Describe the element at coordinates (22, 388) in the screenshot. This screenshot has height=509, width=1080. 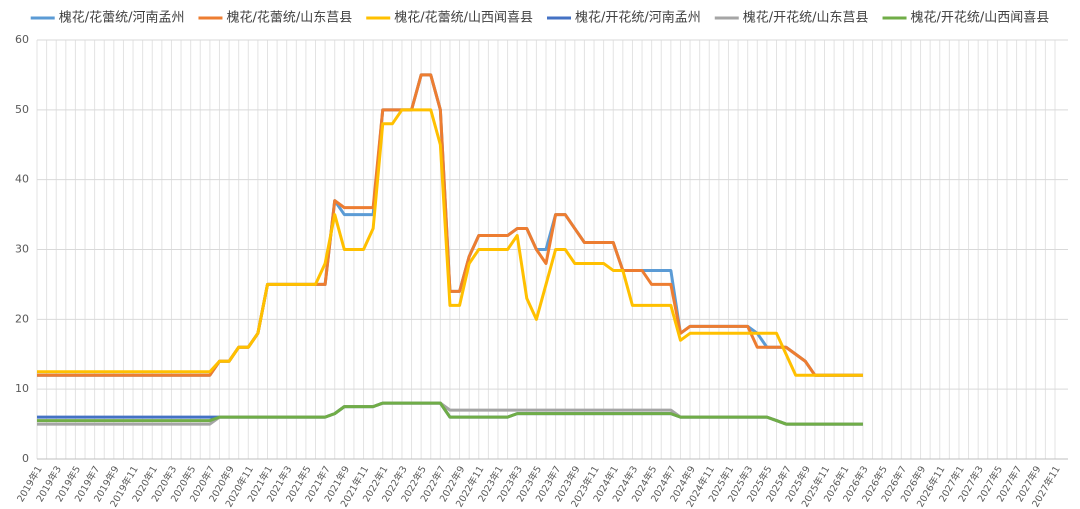
I see `y-tick-label: 10` at that location.